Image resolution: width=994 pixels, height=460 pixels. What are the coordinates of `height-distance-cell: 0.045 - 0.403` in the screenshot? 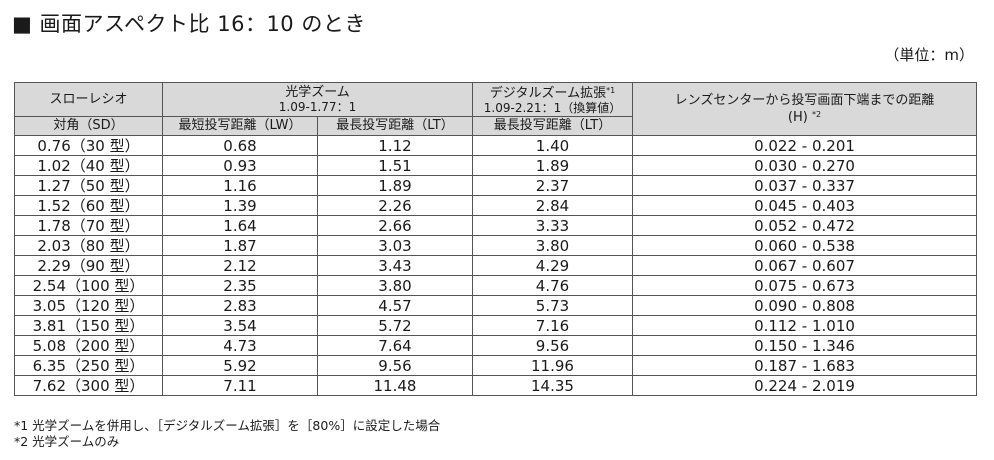 It's located at (804, 205).